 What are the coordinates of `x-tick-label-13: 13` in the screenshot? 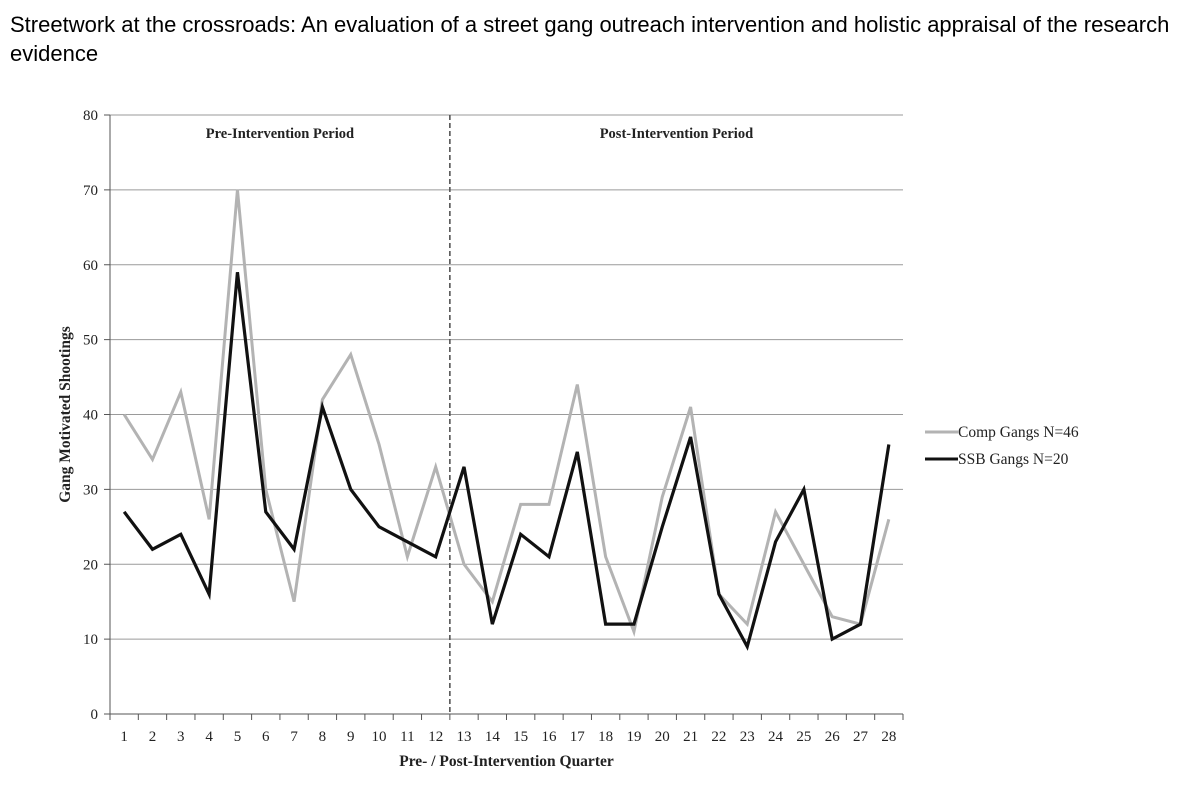 It's located at (464, 737).